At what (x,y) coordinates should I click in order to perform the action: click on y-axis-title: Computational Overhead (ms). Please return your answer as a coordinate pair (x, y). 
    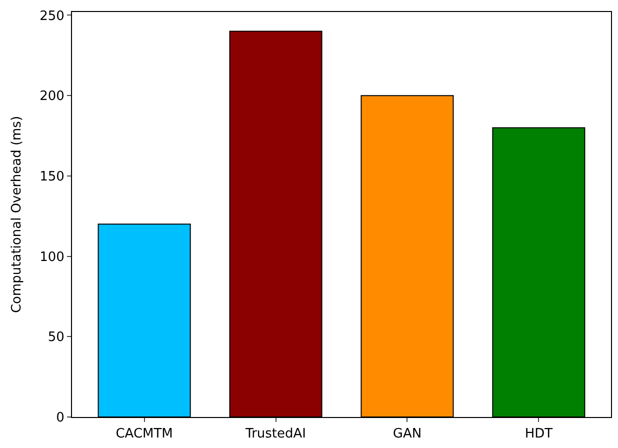
    Looking at the image, I should click on (17, 215).